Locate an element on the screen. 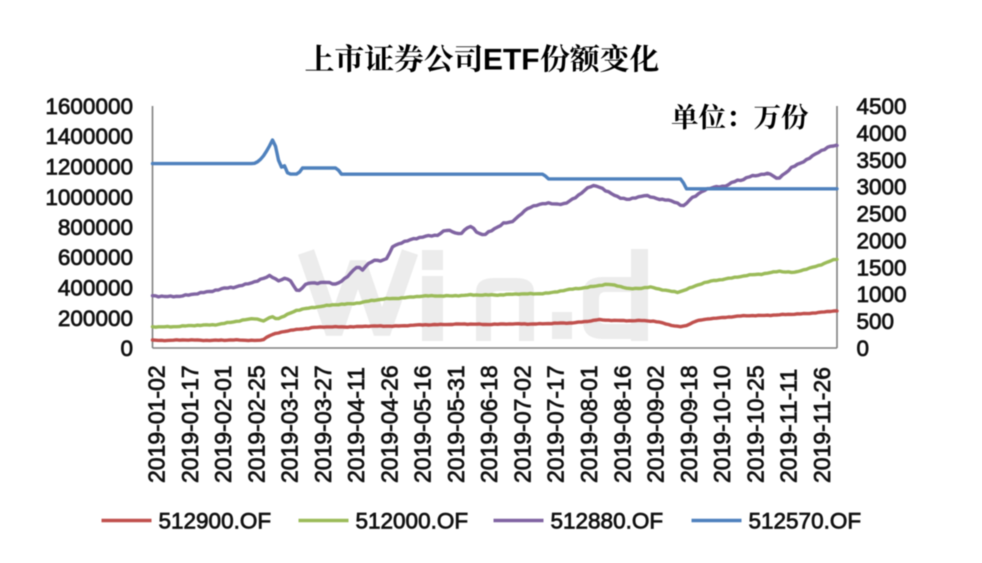  svg-text: 2019-04-11 is located at coordinates (356, 425).